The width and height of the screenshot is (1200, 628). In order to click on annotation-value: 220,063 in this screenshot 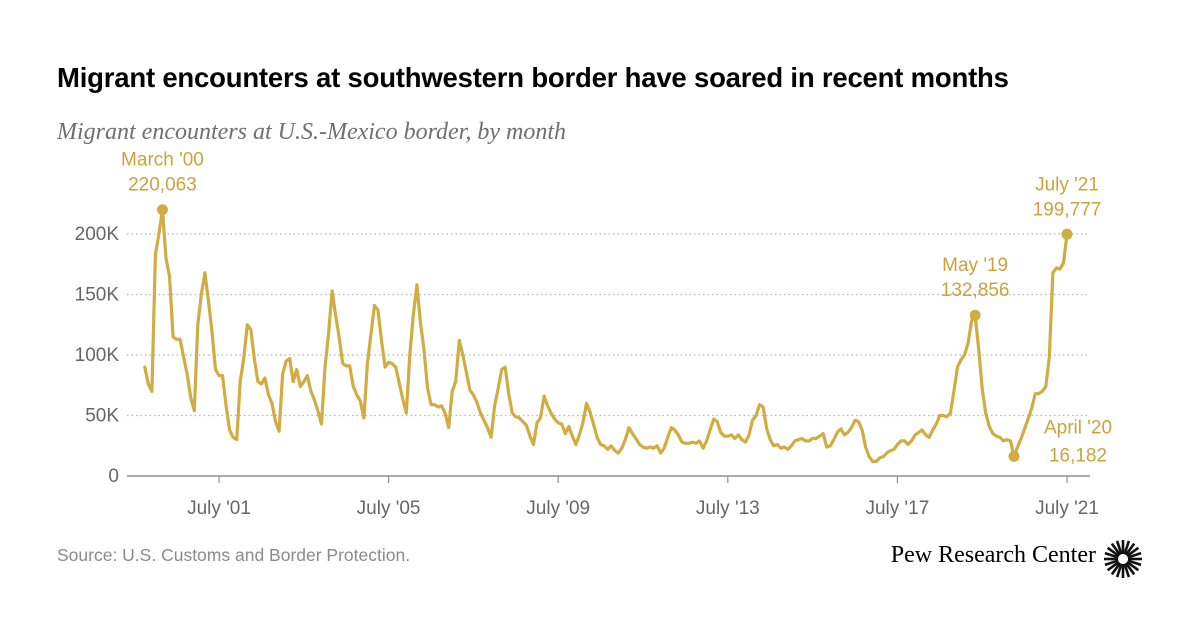, I will do `click(162, 185)`.